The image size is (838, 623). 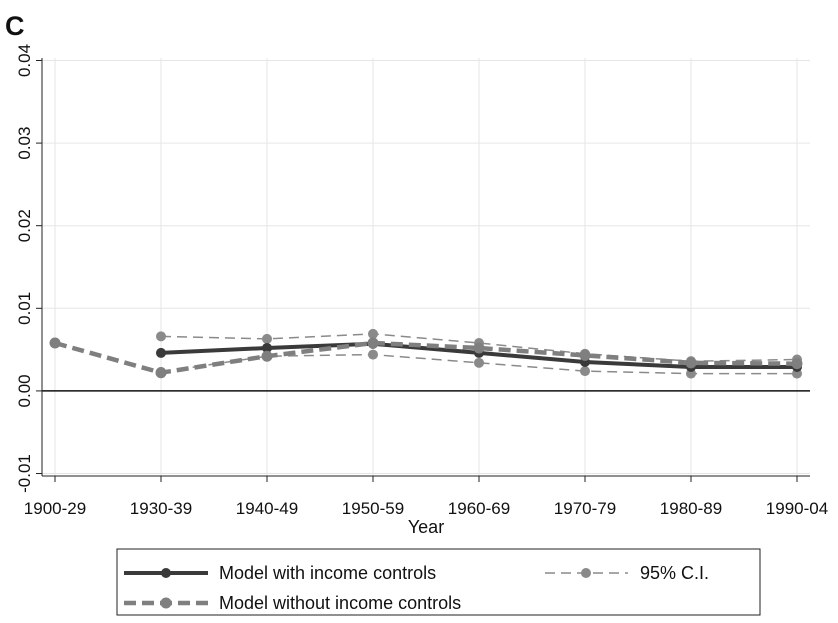 What do you see at coordinates (340, 603) in the screenshot?
I see `legend-label-without-controls: Model without income controls` at bounding box center [340, 603].